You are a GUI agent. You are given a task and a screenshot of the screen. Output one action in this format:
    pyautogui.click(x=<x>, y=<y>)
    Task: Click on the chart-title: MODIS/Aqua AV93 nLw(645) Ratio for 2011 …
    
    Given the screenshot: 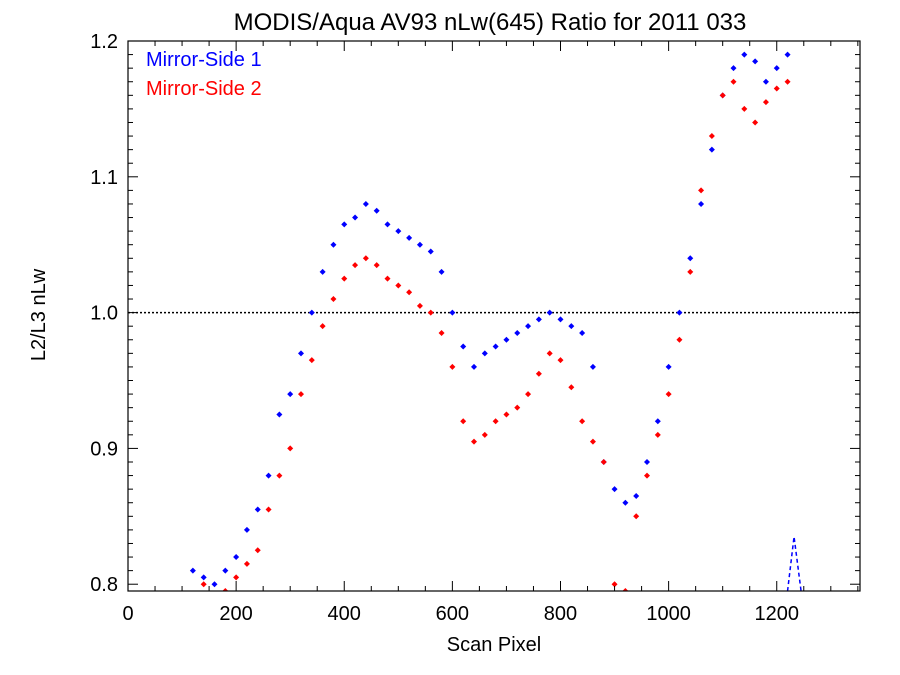 What is the action you would take?
    pyautogui.click(x=490, y=22)
    